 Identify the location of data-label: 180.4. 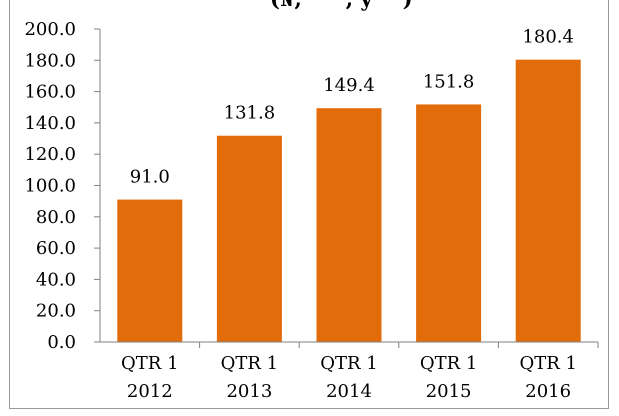
(548, 37).